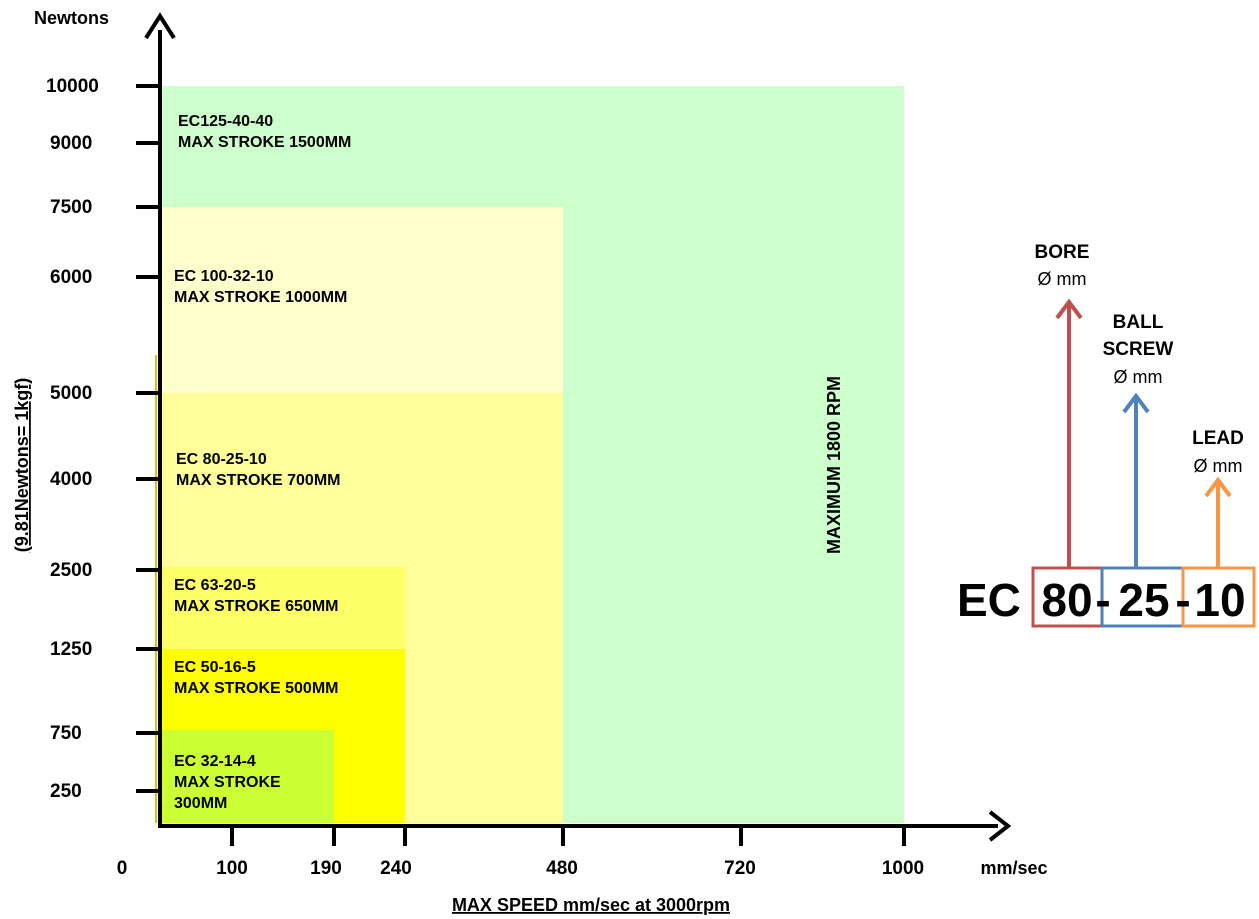 The height and width of the screenshot is (919, 1259). What do you see at coordinates (1218, 438) in the screenshot?
I see `legend-lead-title: LEAD` at bounding box center [1218, 438].